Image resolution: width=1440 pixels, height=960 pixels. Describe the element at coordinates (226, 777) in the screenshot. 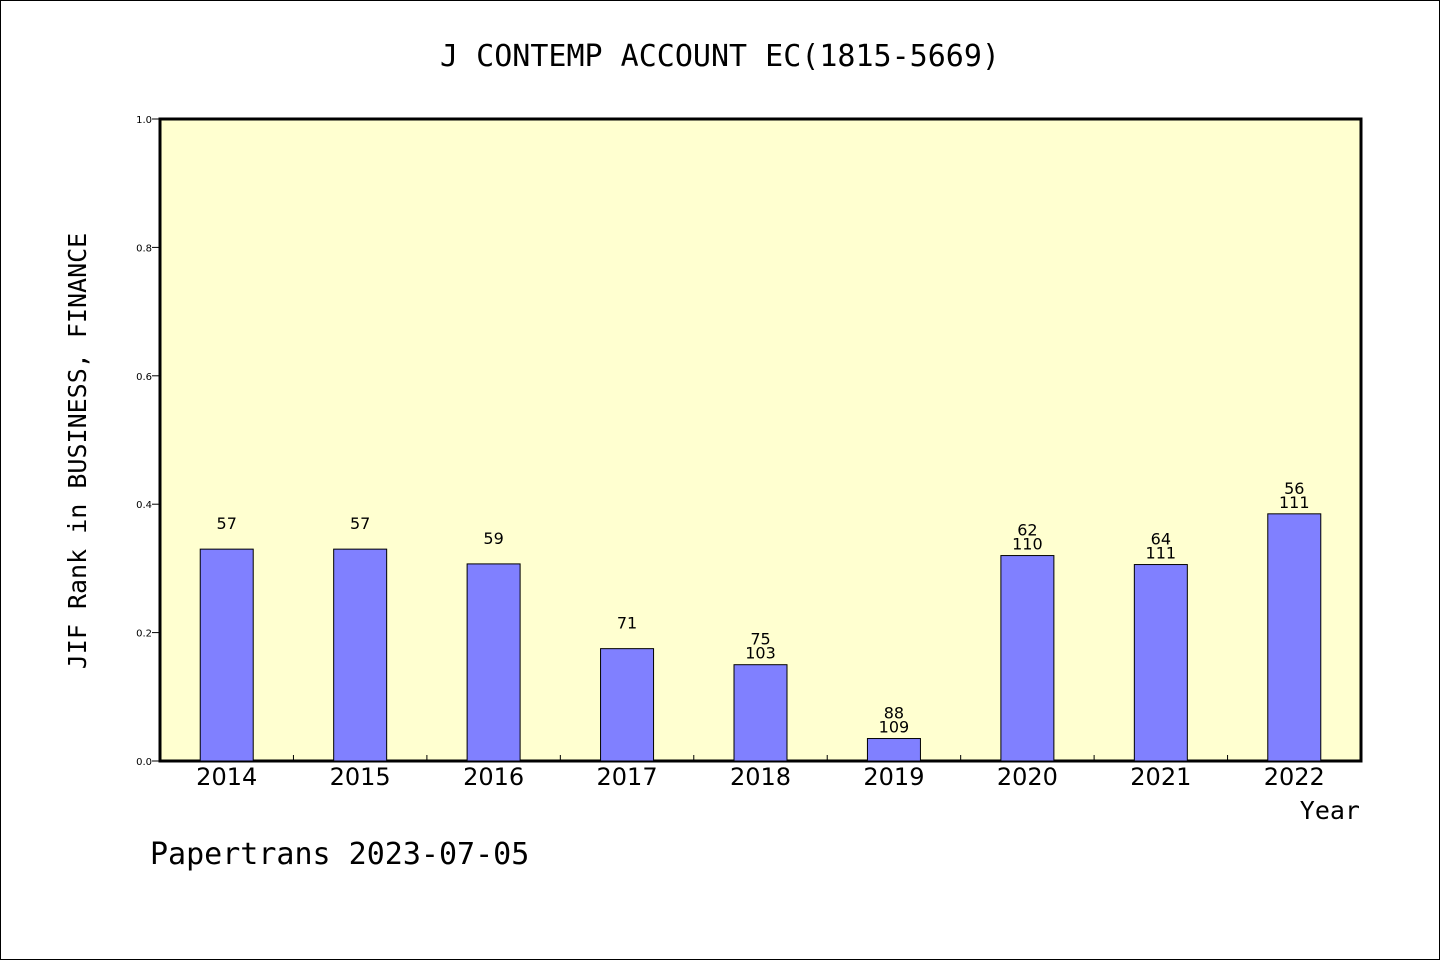

I see `x-tick-label-2014: 2014` at that location.